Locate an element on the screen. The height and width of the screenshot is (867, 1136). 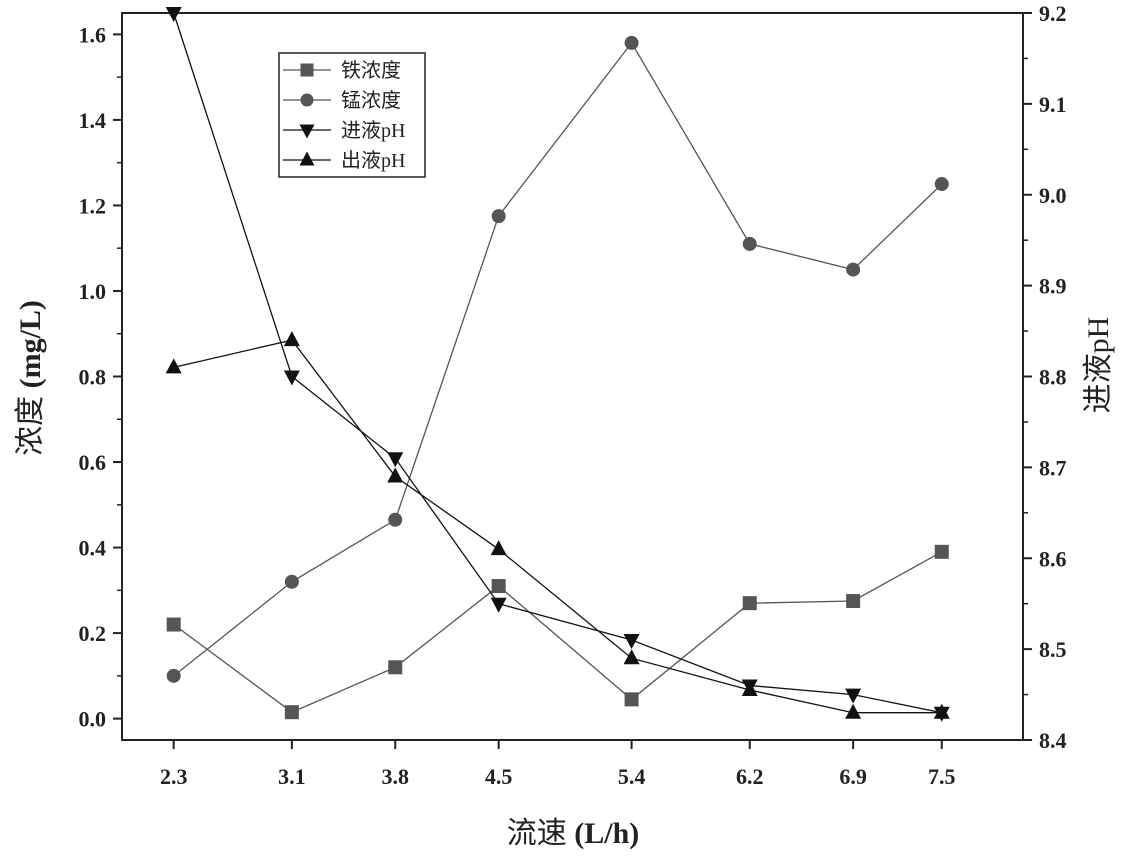
y-right-tick-label: 8.8 is located at coordinates (1053, 377).